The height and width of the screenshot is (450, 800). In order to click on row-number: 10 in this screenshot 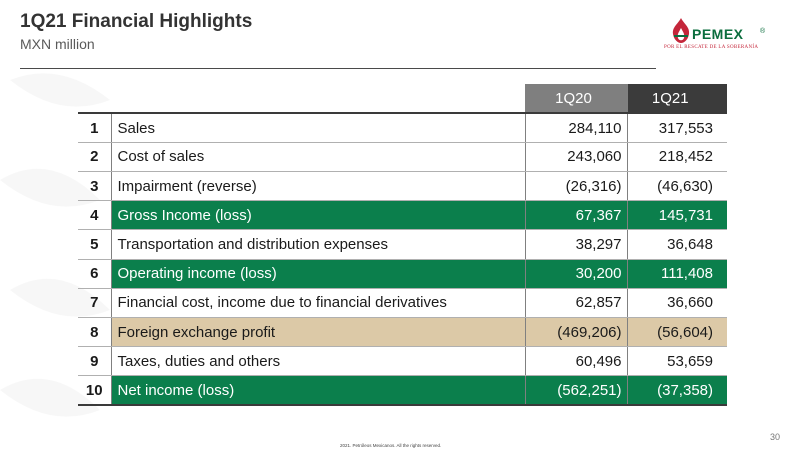, I will do `click(95, 391)`.